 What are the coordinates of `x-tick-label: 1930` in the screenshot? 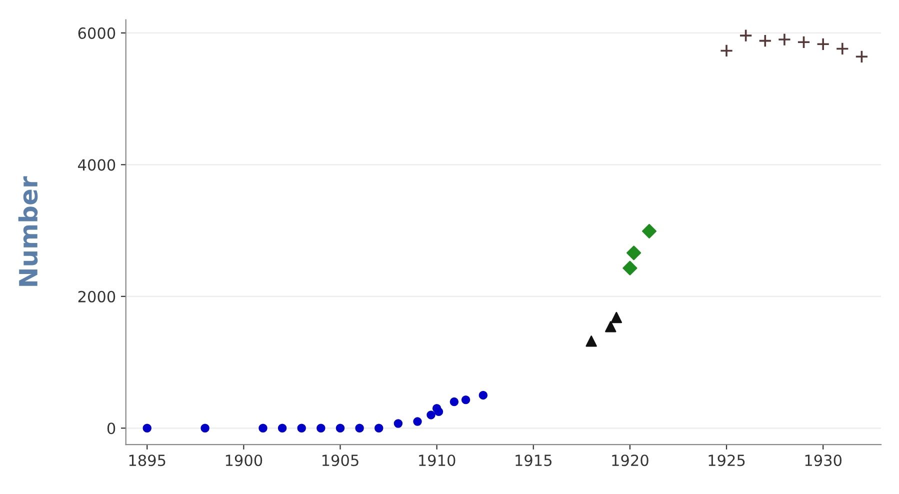 It's located at (823, 460).